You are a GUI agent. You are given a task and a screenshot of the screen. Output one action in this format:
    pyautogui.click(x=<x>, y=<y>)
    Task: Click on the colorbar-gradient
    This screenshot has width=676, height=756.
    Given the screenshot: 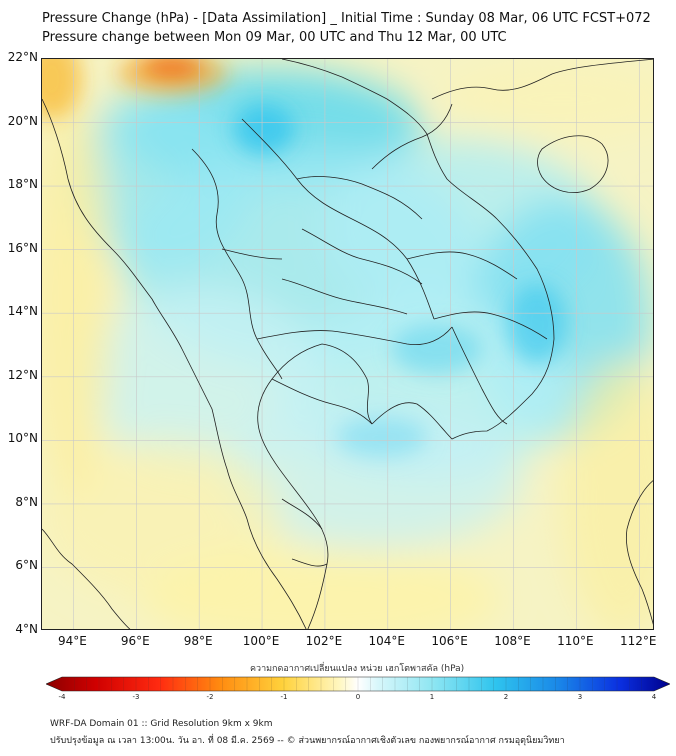 What is the action you would take?
    pyautogui.click(x=358, y=684)
    